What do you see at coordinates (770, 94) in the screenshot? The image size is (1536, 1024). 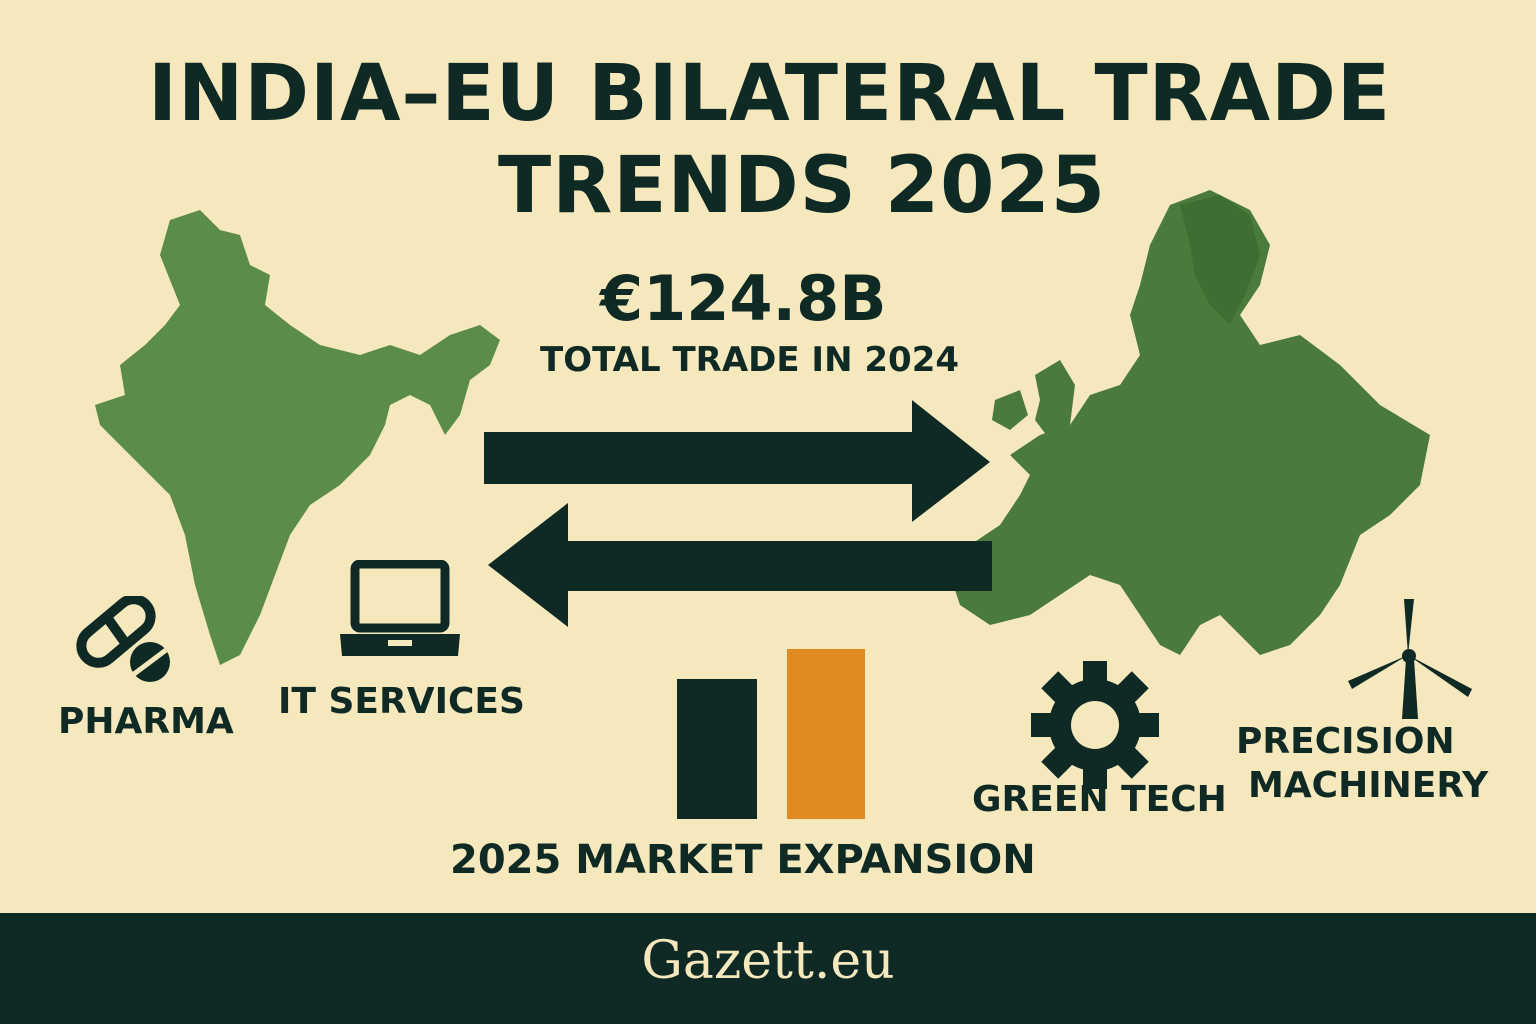 I see `title-line-1: INDIA–EU BILATERAL TRADE` at bounding box center [770, 94].